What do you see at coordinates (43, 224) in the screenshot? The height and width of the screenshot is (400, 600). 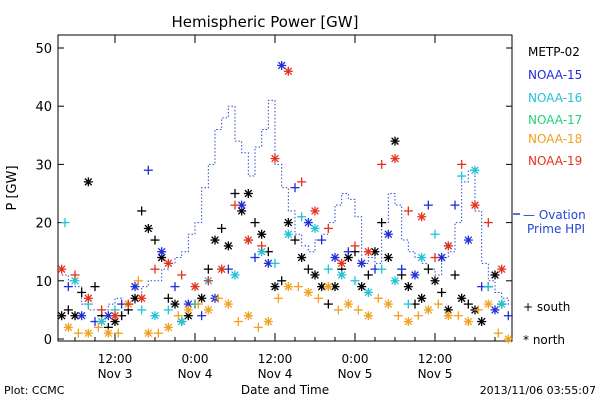 I see `y-tick-label: 20` at bounding box center [43, 224].